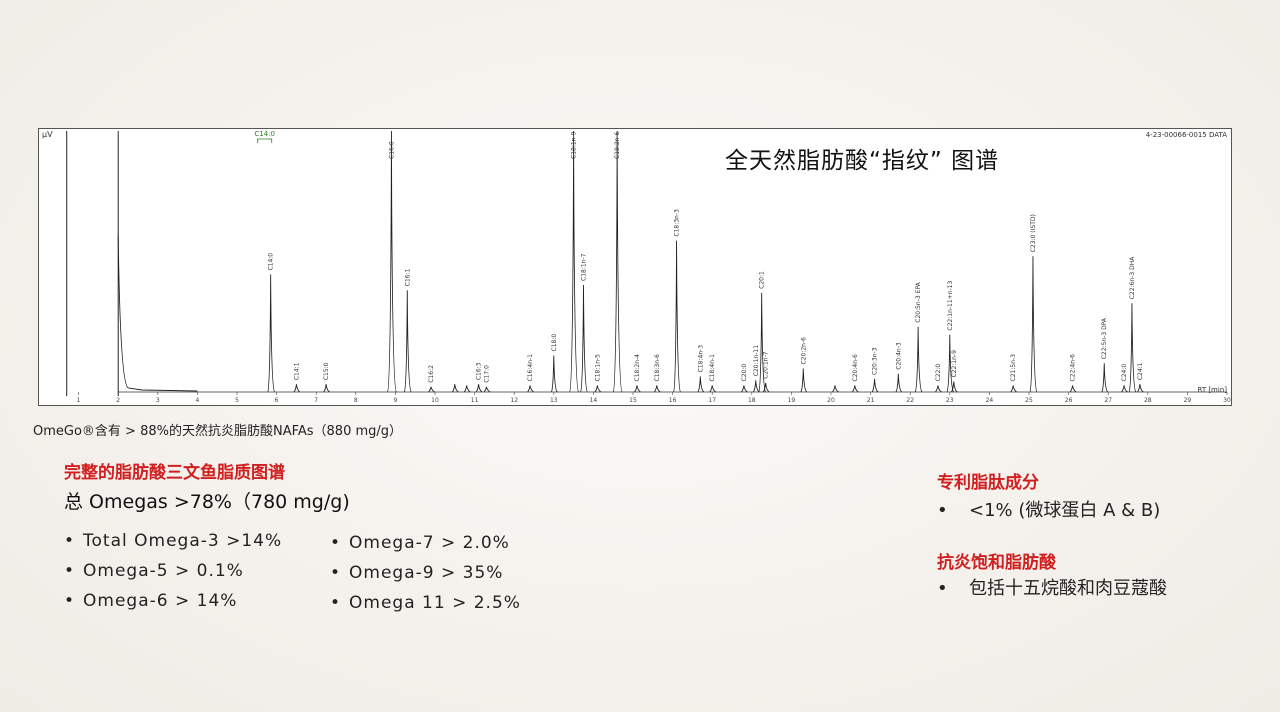  What do you see at coordinates (677, 223) in the screenshot?
I see `peak-label: C18:3n-3` at bounding box center [677, 223].